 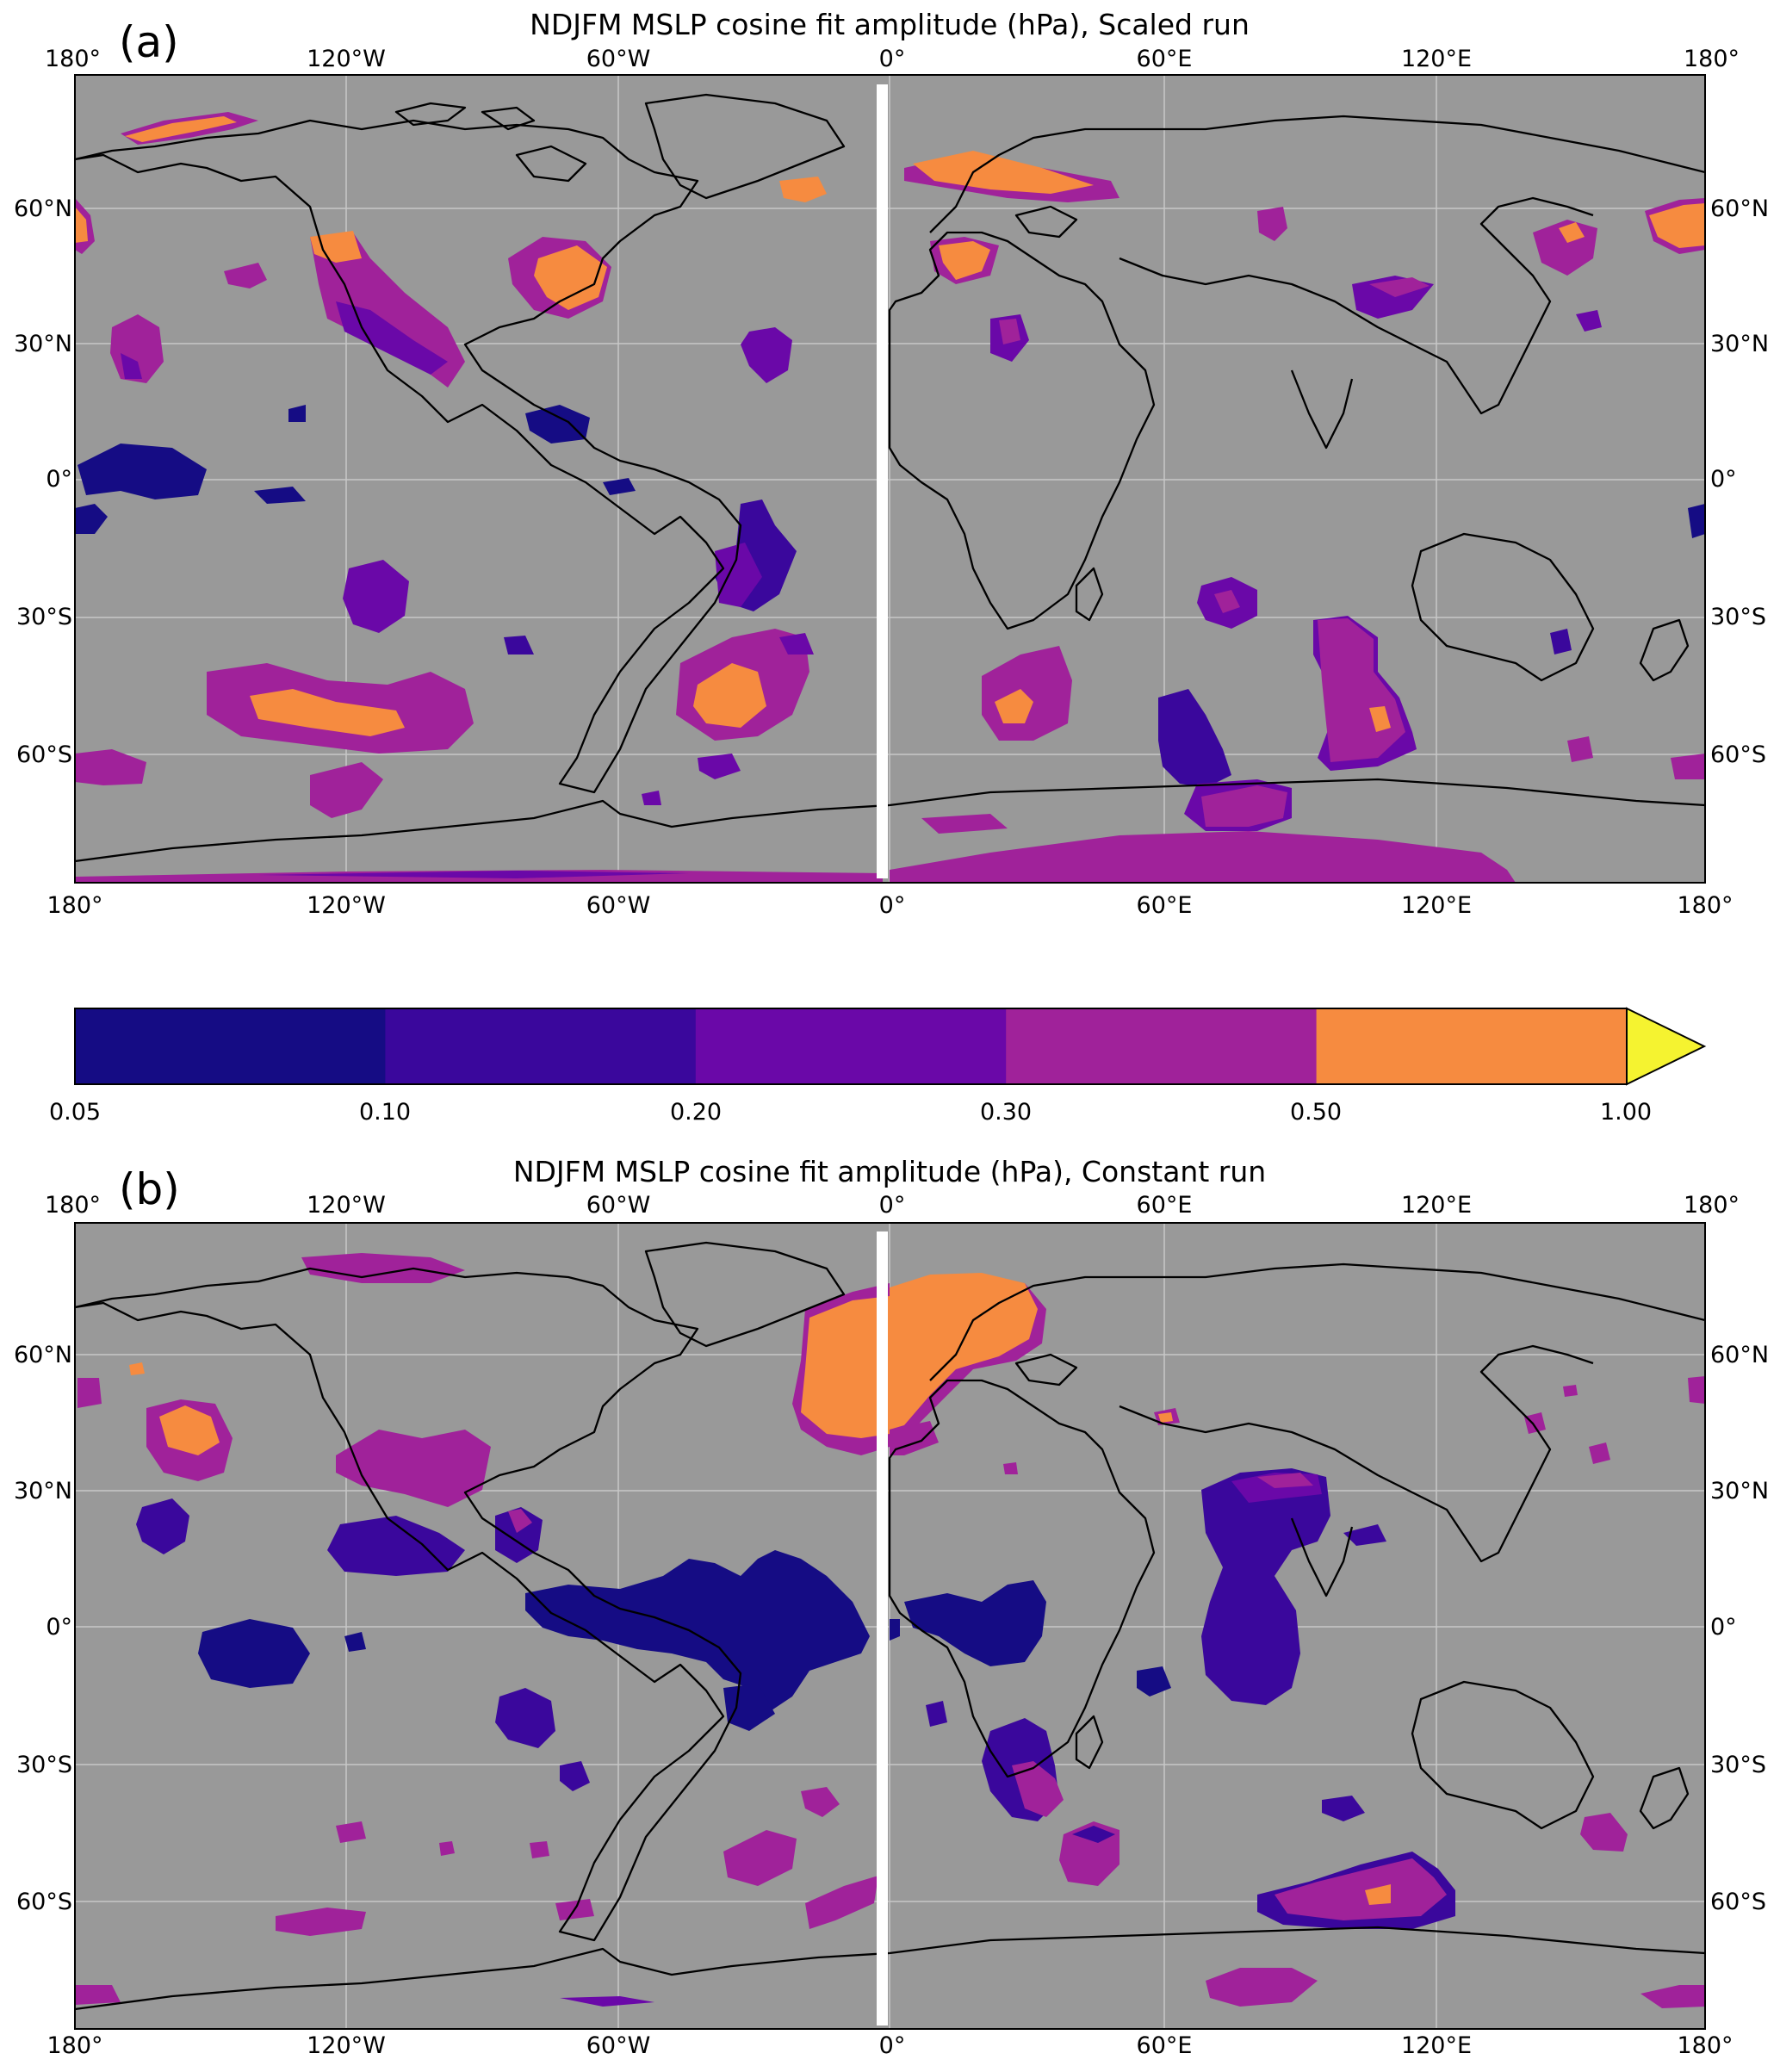 What do you see at coordinates (882, 481) in the screenshot?
I see `panel-a-dateline-gap` at bounding box center [882, 481].